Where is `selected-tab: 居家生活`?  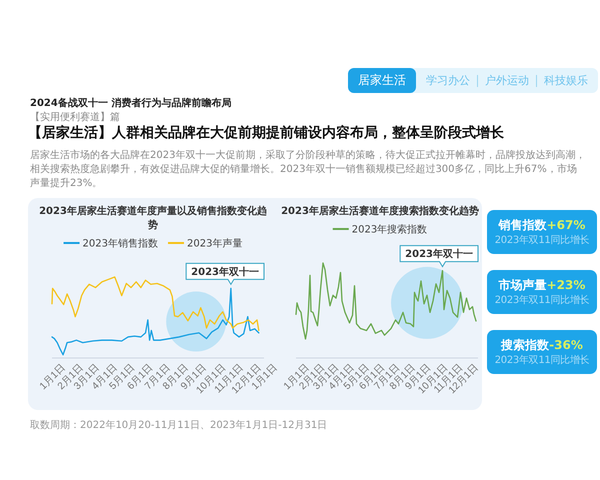
selected-tab: 居家生活 is located at coordinates (382, 80).